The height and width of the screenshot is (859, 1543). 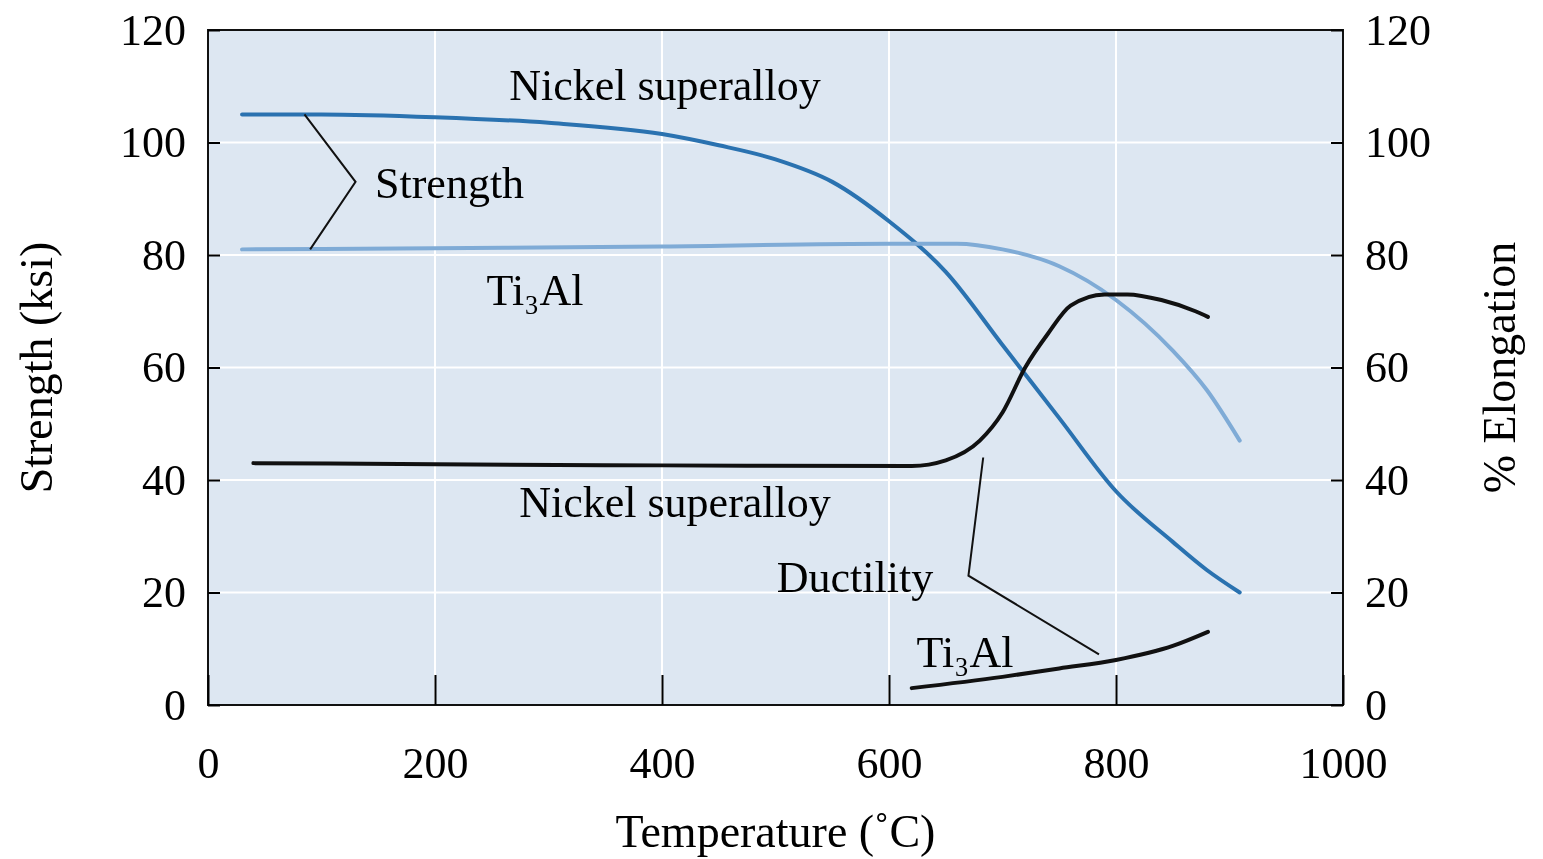 I want to click on y2-tick-label: 80, so click(x=1387, y=255).